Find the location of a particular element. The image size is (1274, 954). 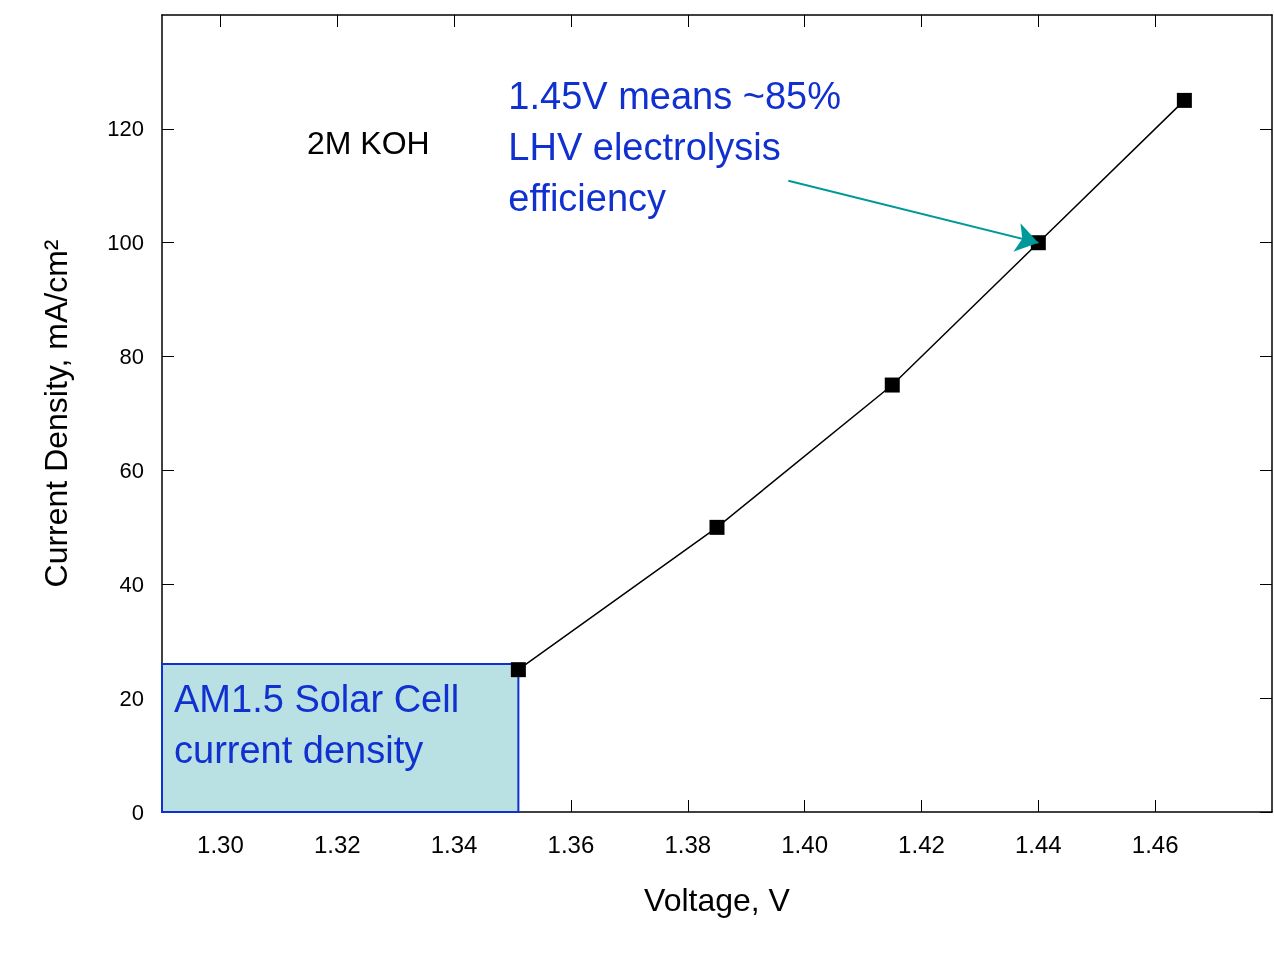

y-tick-label: 20 is located at coordinates (131, 698).